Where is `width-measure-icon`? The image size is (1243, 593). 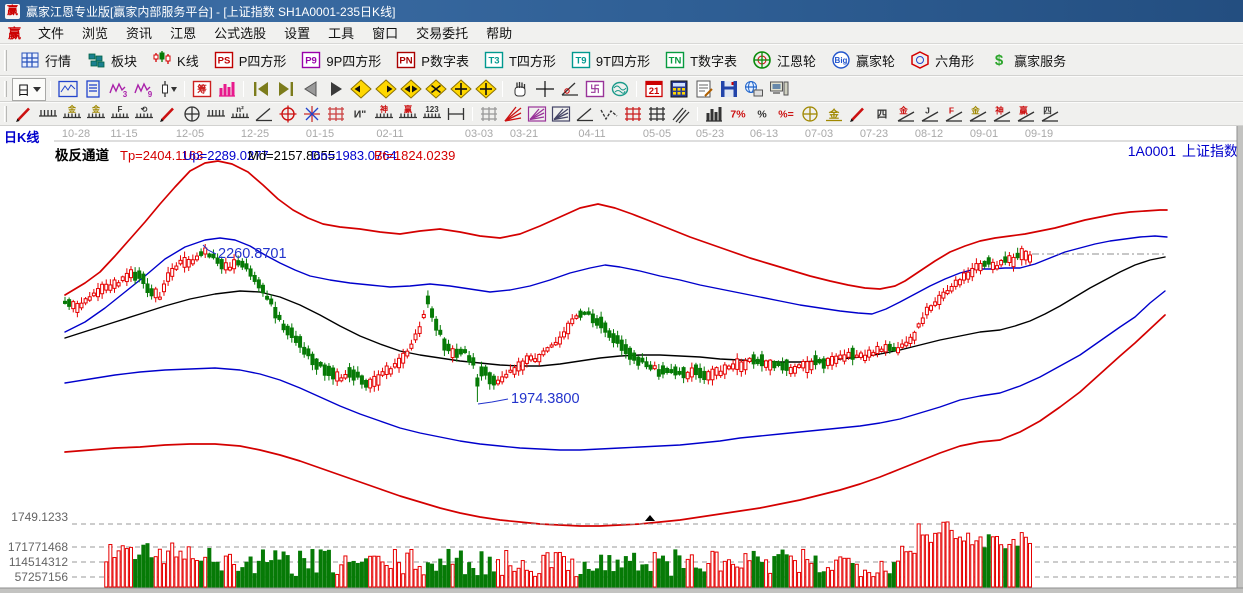 width-measure-icon is located at coordinates (456, 114).